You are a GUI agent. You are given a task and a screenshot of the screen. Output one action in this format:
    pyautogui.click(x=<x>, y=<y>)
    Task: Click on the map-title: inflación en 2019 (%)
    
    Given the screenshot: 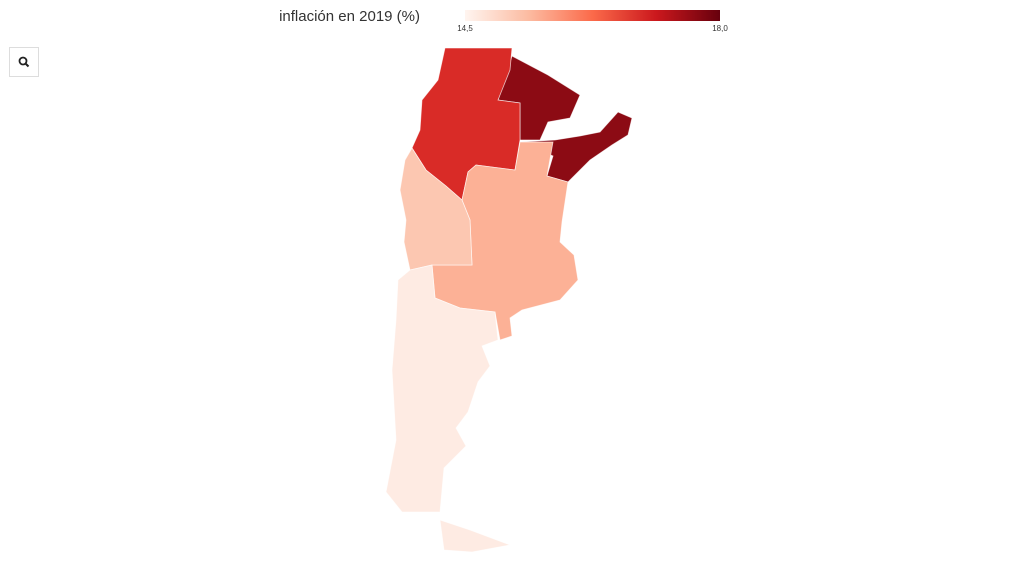 What is the action you would take?
    pyautogui.click(x=349, y=16)
    